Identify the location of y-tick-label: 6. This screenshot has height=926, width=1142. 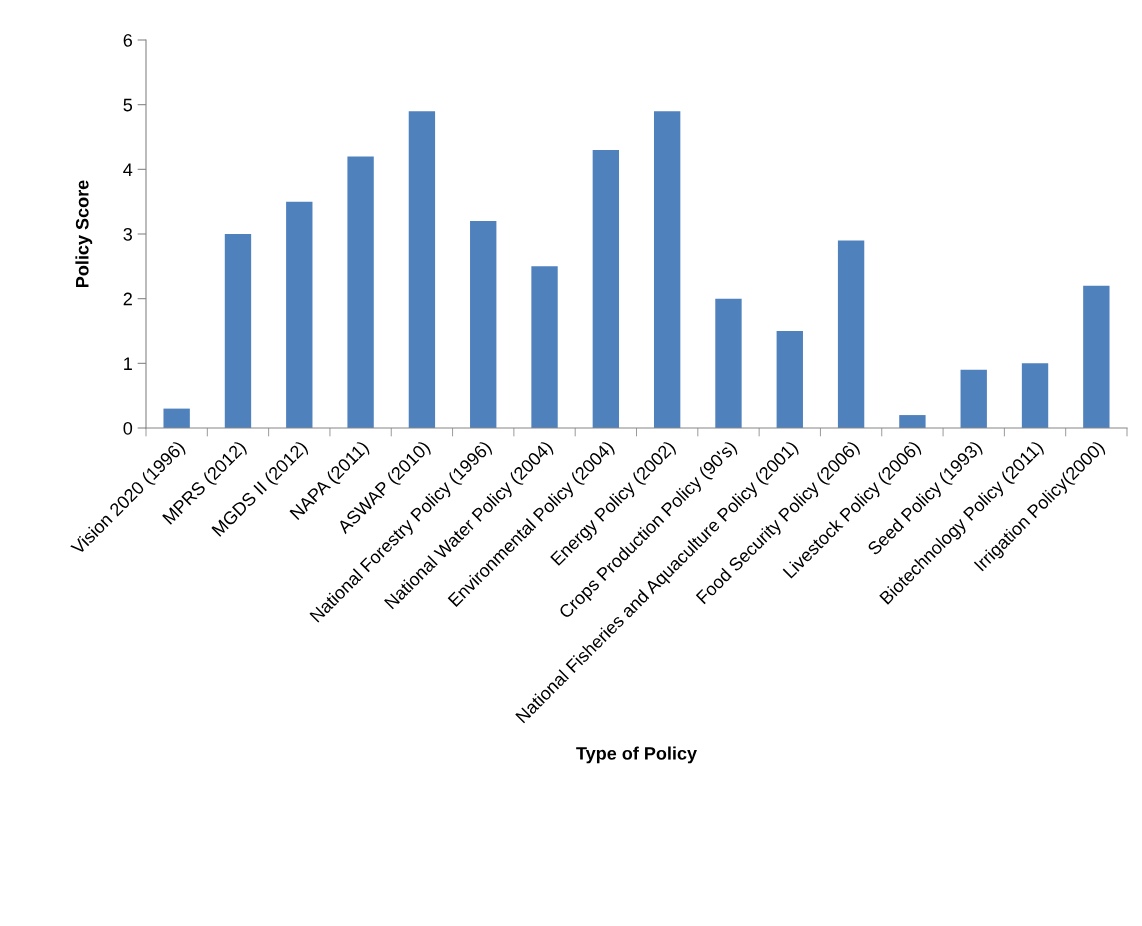
(128, 40).